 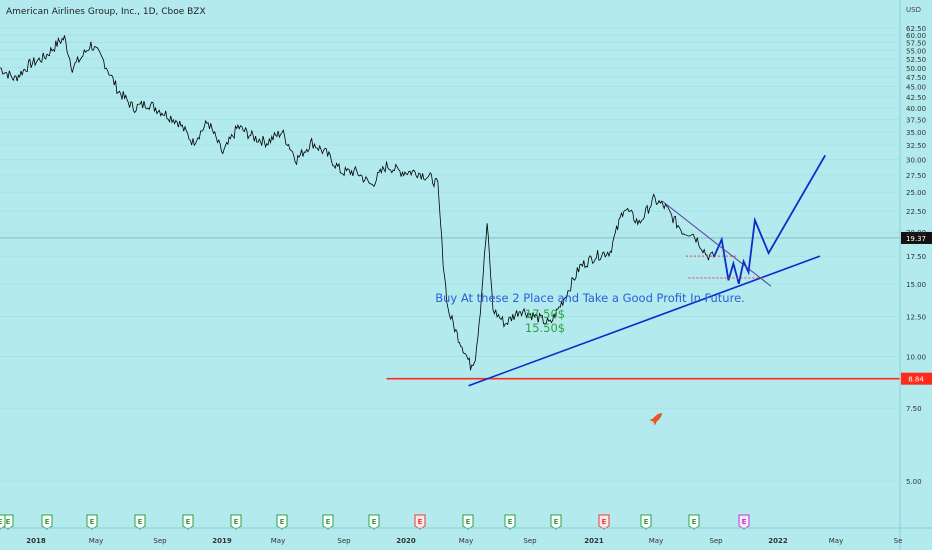 I want to click on y-tick-label: 37.50, so click(x=916, y=120).